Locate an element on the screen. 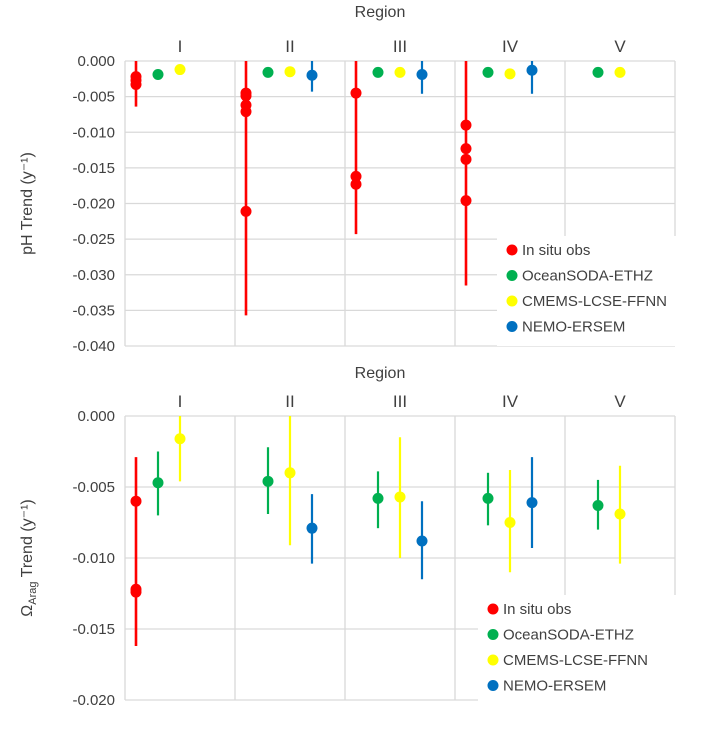 This screenshot has width=702, height=755. series-in-situ-obs is located at coordinates (136, 552).